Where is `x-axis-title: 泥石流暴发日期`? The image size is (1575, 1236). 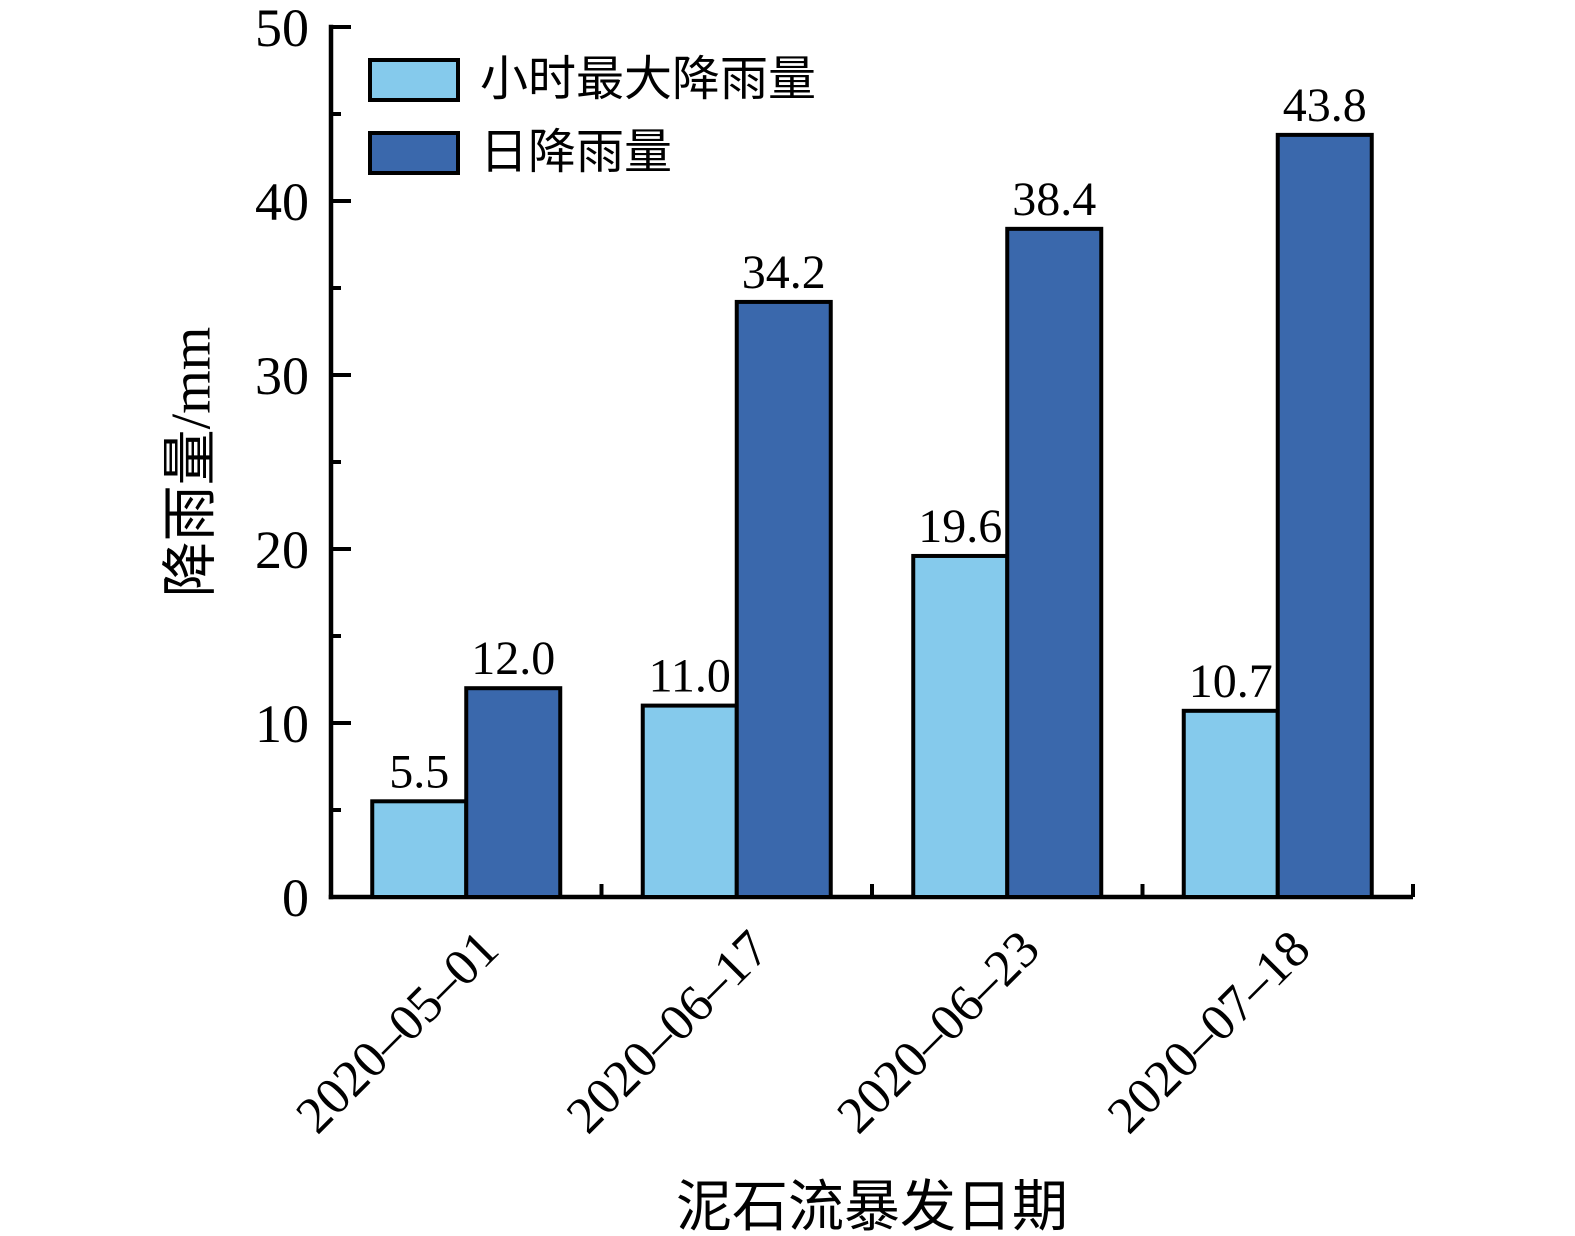 x-axis-title: 泥石流暴发日期 is located at coordinates (872, 1206).